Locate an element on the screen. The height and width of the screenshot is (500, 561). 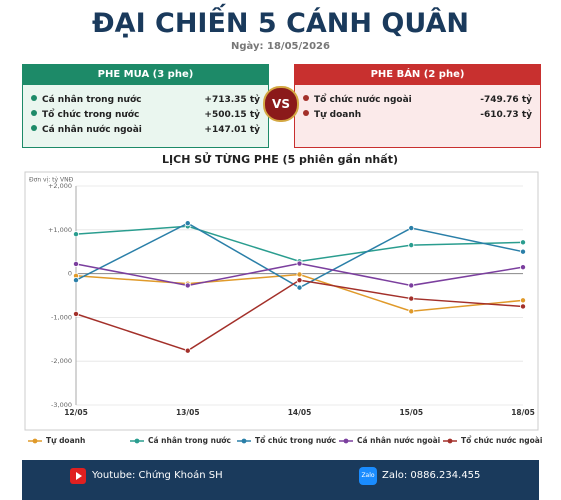
row-label: Tổ chức trong nước is located at coordinates (85, 115).